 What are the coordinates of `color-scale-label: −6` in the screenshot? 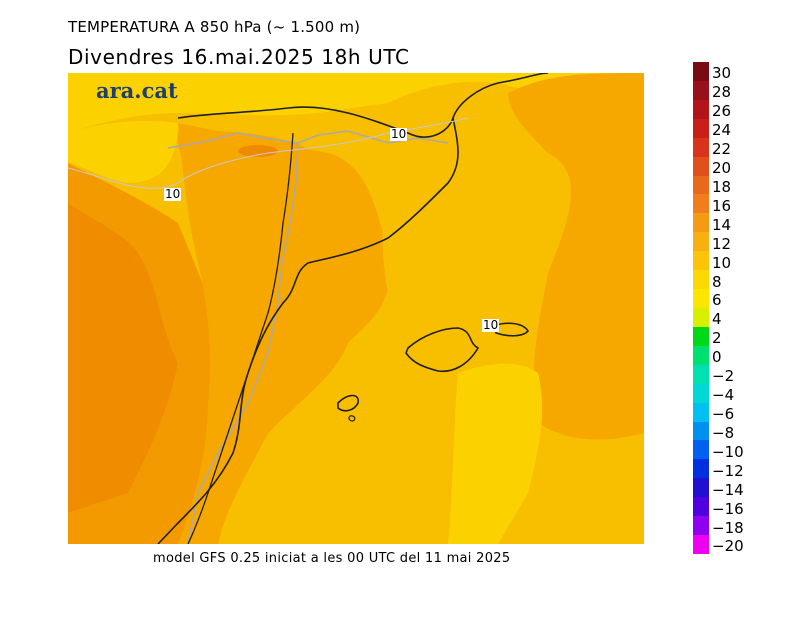 It's located at (723, 414).